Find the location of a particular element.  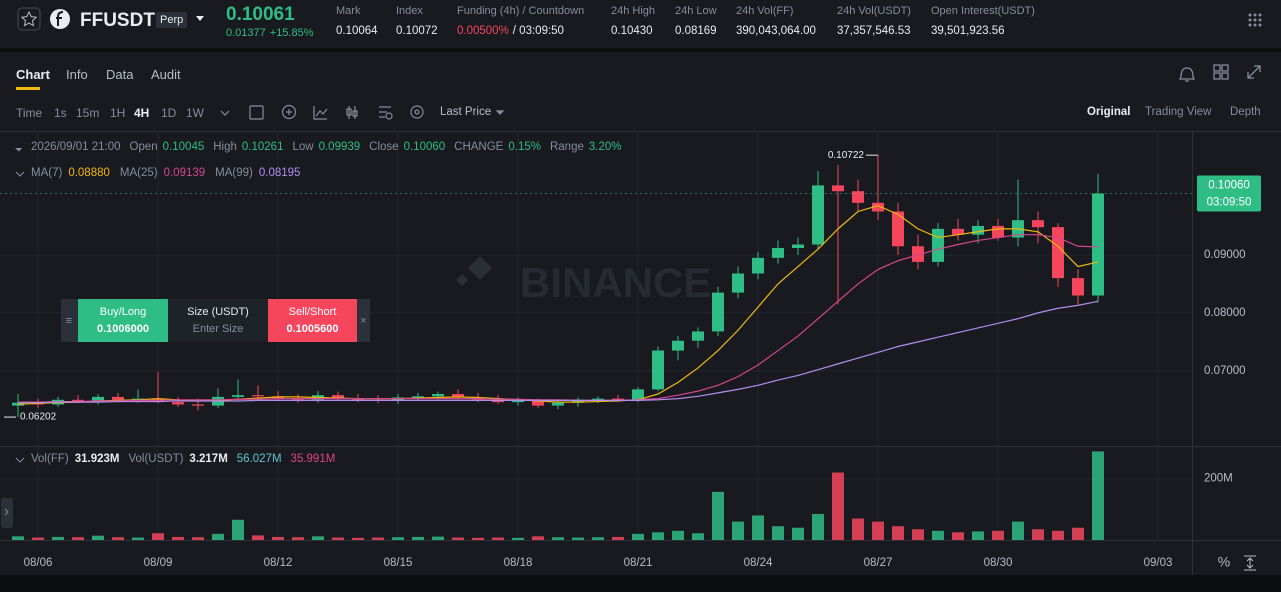

interval: 4H is located at coordinates (142, 113).